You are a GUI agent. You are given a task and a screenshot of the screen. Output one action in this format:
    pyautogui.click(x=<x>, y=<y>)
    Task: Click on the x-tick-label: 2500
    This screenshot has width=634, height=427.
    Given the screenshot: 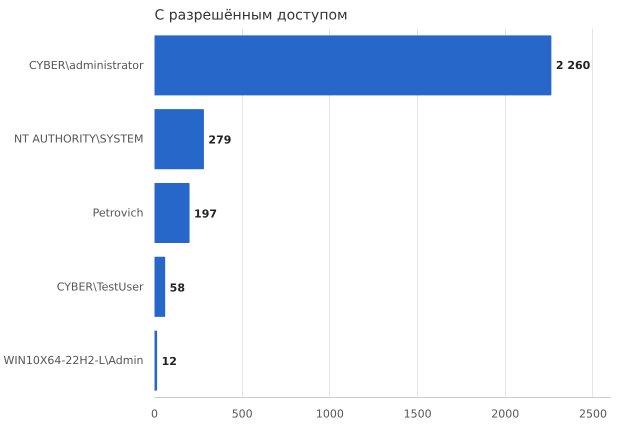 What is the action you would take?
    pyautogui.click(x=592, y=414)
    